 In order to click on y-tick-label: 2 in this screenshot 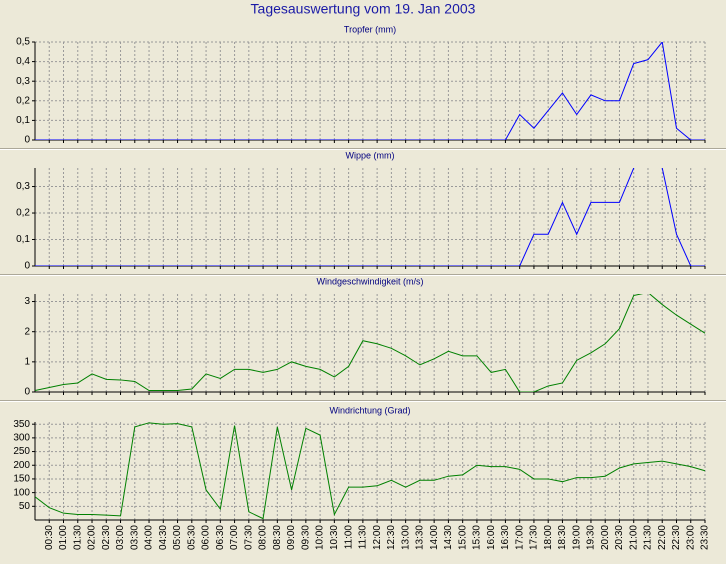, I will do `click(27, 331)`.